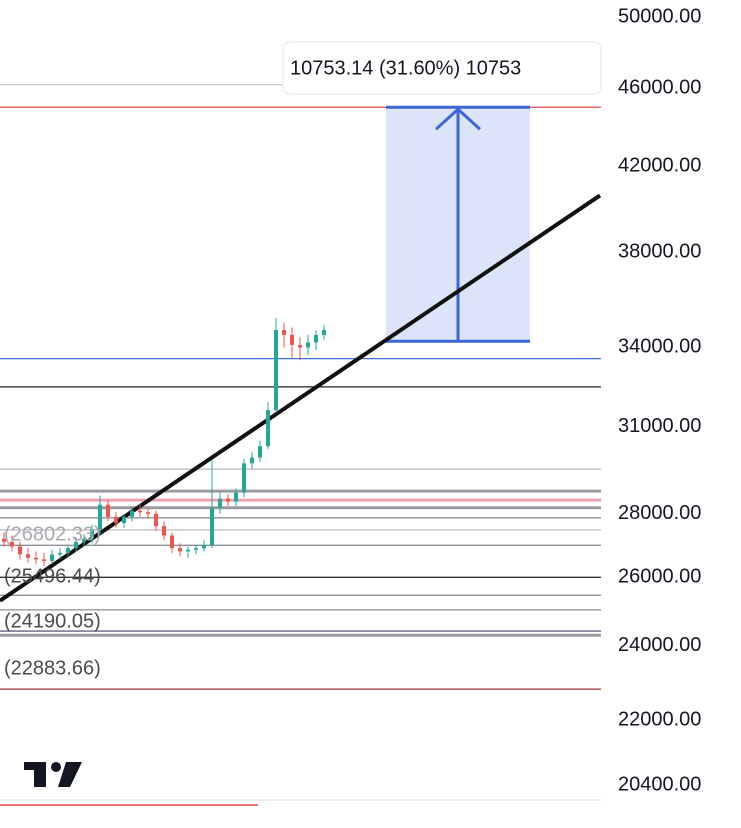  What do you see at coordinates (659, 513) in the screenshot?
I see `y-tick-label: 28000.00` at bounding box center [659, 513].